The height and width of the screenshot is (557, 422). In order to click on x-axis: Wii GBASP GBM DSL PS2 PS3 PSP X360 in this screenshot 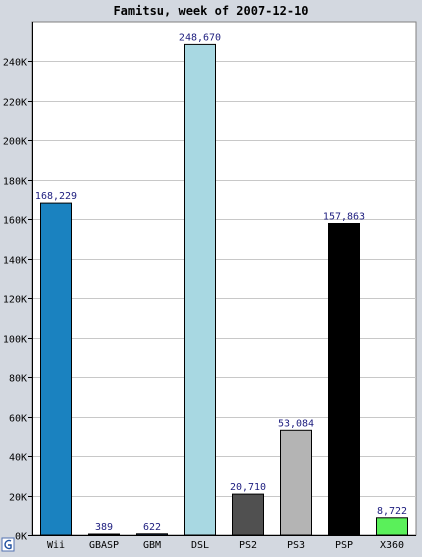, I will do `click(224, 543)`.